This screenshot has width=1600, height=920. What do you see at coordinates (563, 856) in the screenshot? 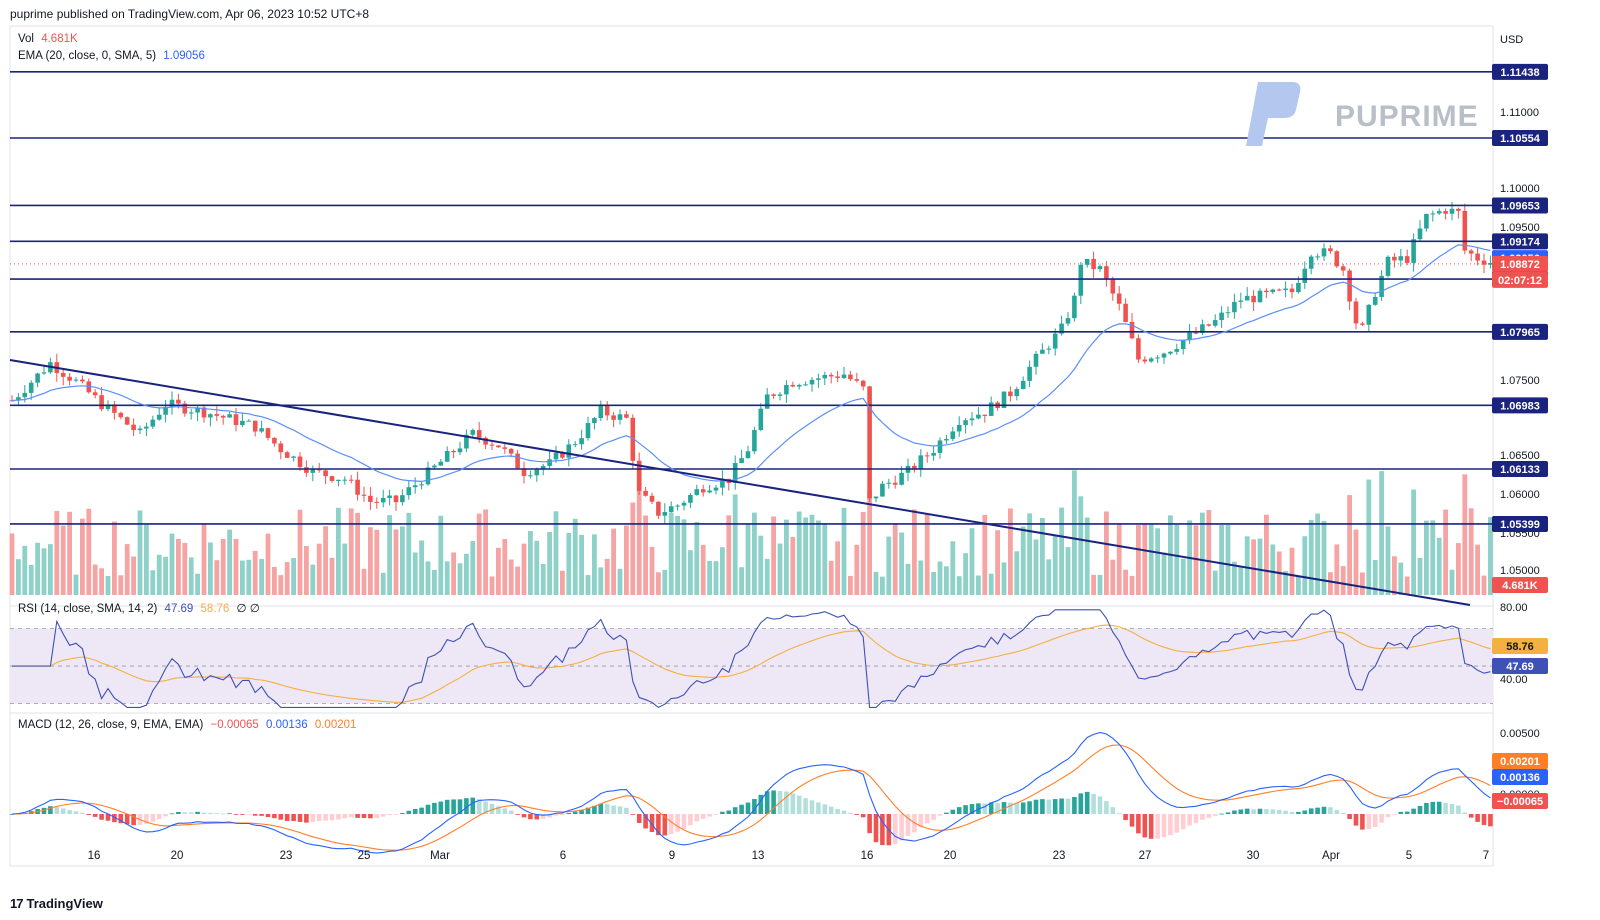
I see `time-tick: 6` at bounding box center [563, 856].